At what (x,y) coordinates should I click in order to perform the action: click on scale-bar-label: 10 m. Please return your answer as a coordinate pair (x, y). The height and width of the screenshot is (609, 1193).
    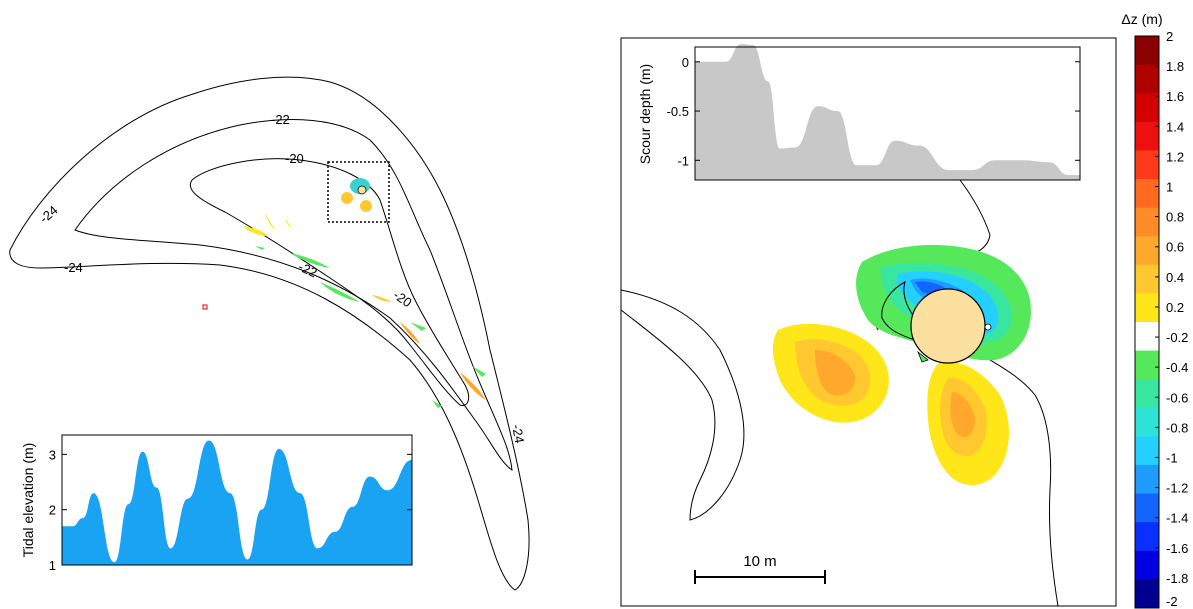
    Looking at the image, I should click on (759, 561).